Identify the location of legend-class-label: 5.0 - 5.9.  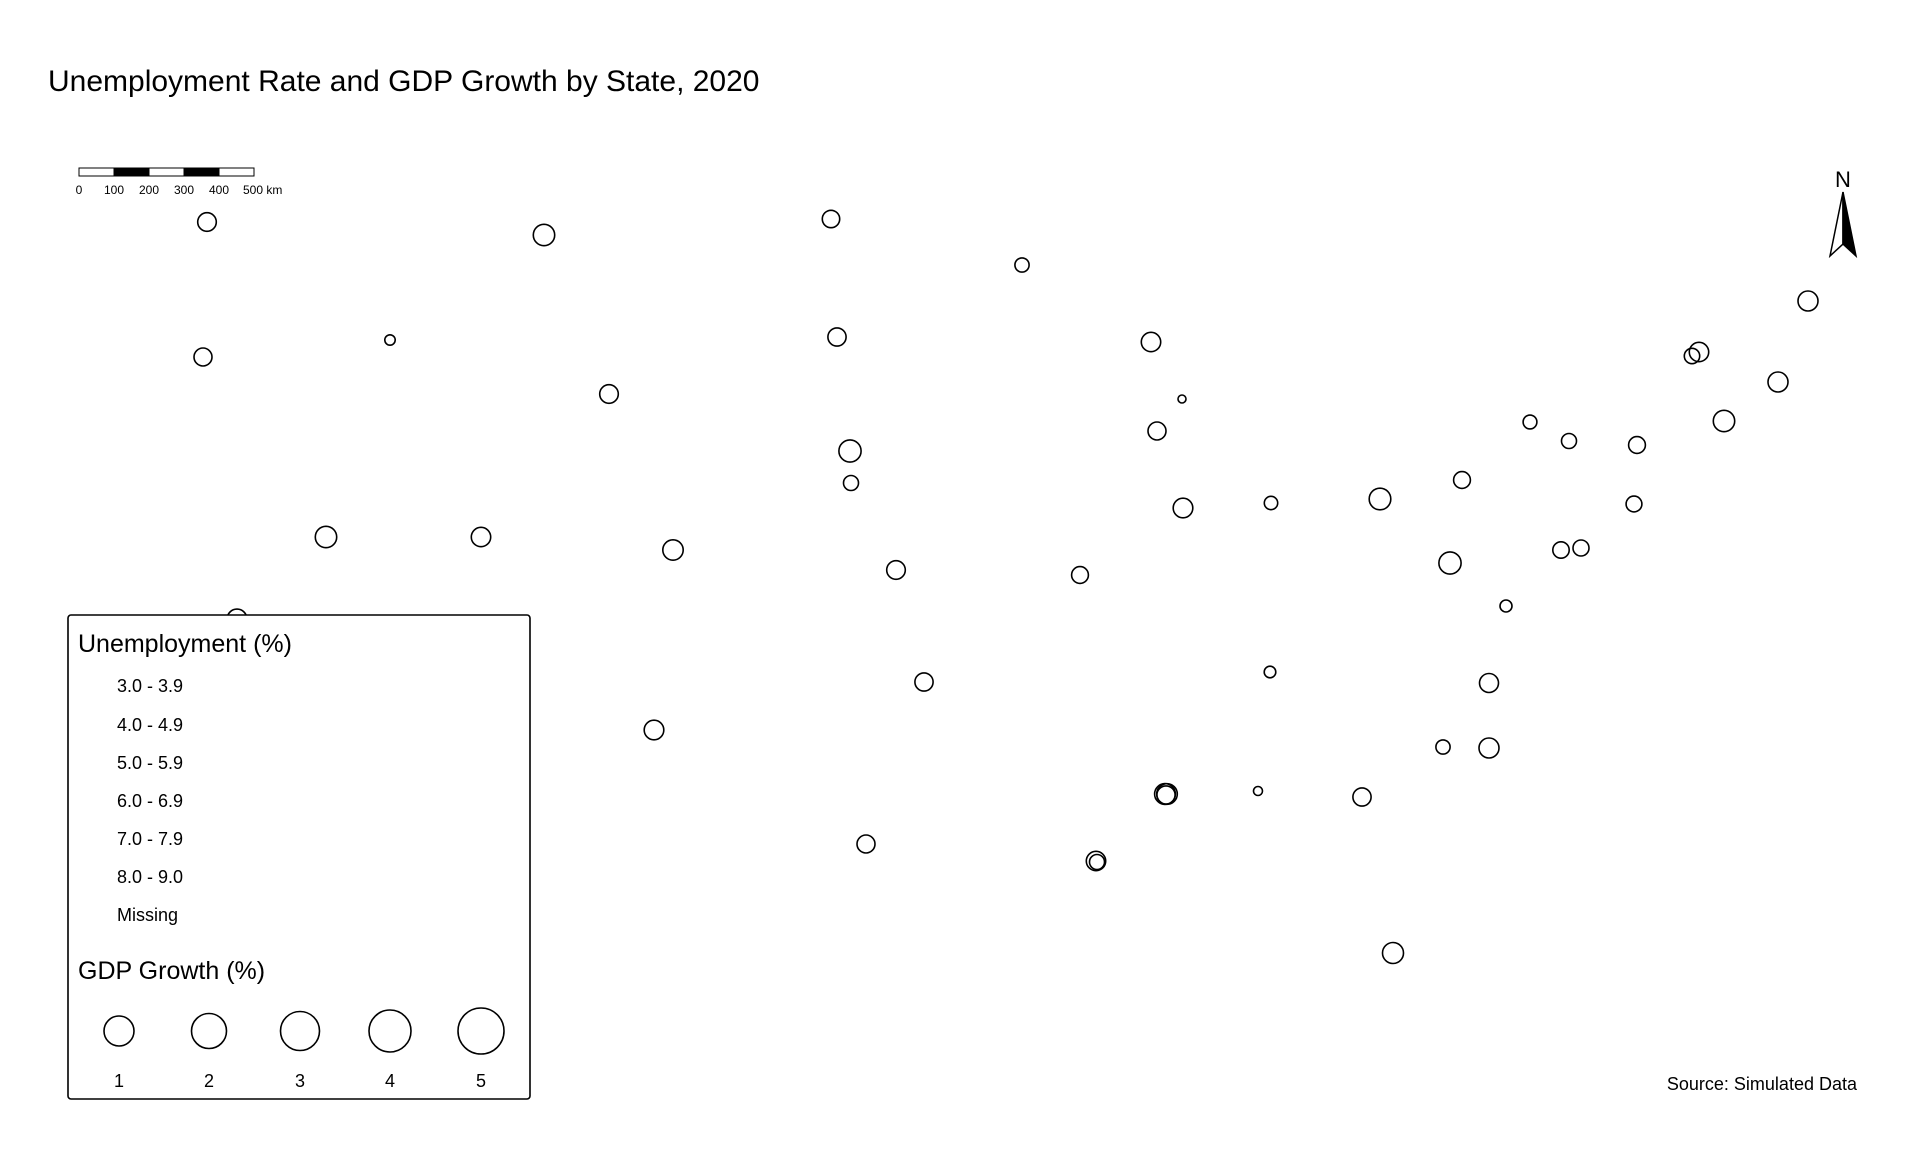
(150, 763).